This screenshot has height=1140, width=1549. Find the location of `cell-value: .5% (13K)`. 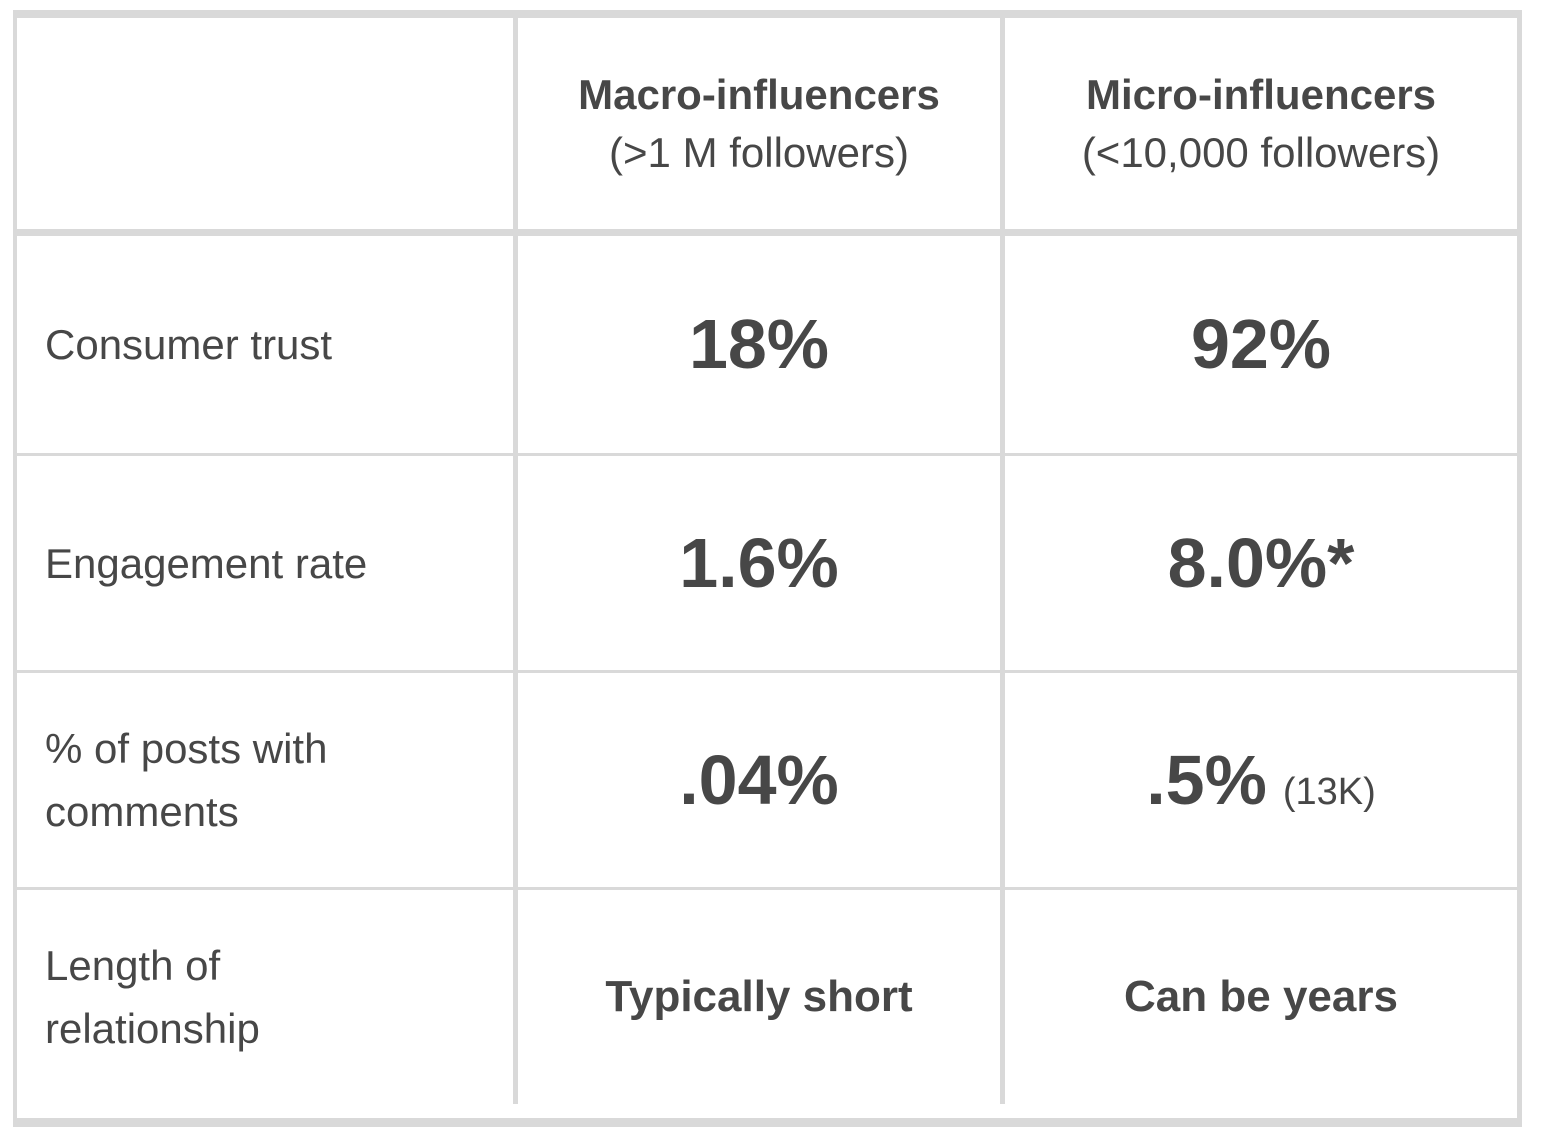

cell-value: .5% (13K) is located at coordinates (1261, 779).